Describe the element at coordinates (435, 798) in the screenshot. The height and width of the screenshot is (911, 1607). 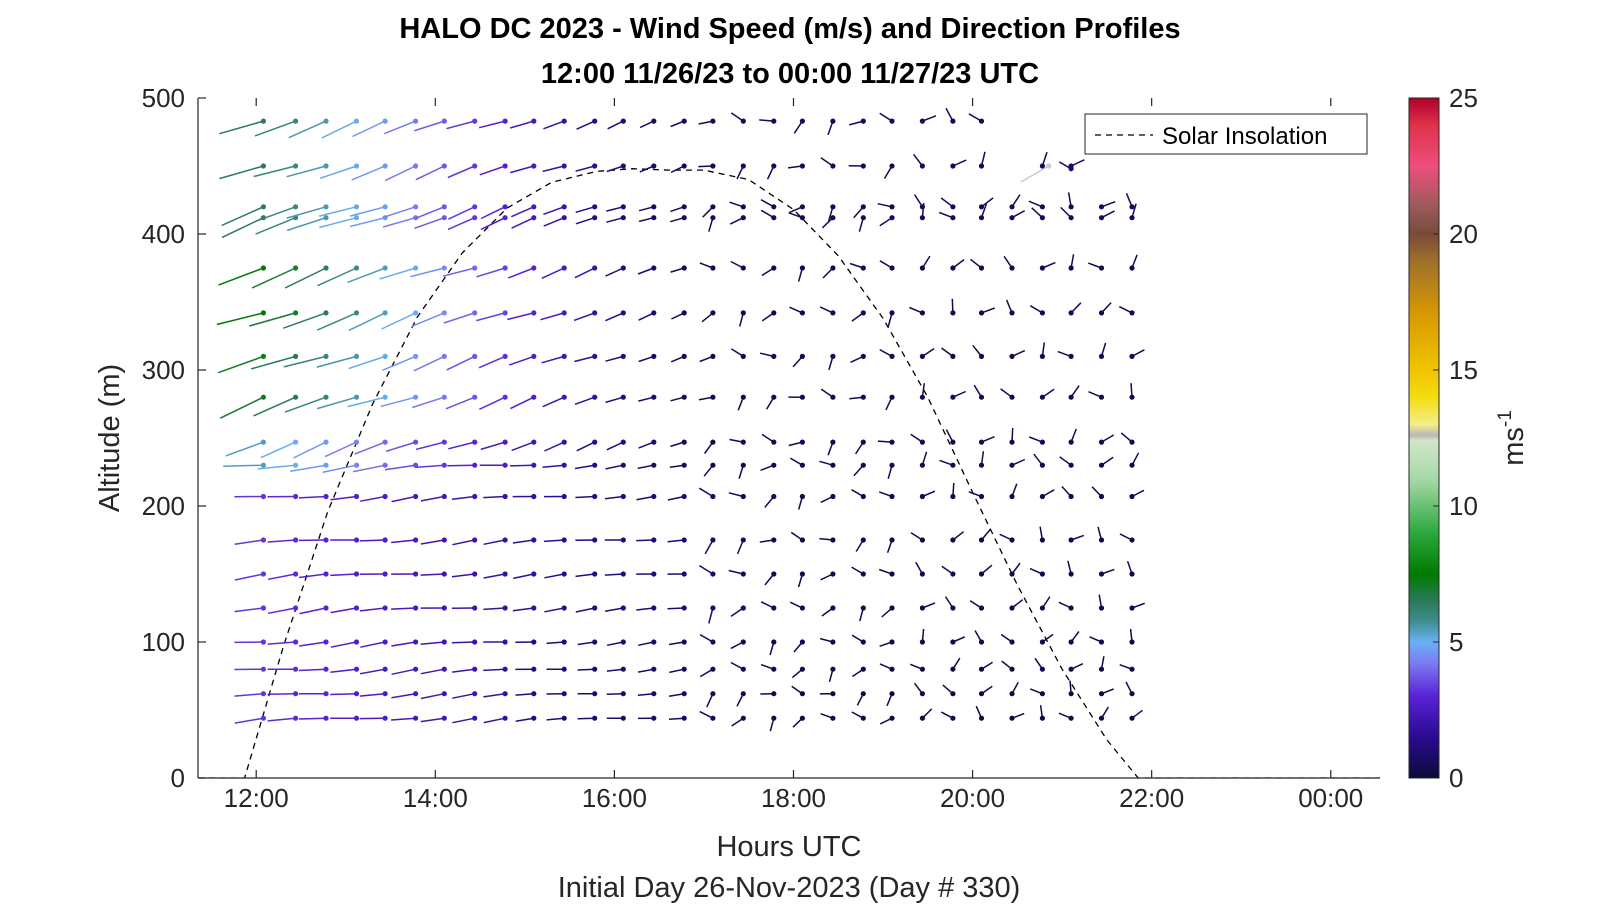
I see `x-tick-label: 14:00` at that location.